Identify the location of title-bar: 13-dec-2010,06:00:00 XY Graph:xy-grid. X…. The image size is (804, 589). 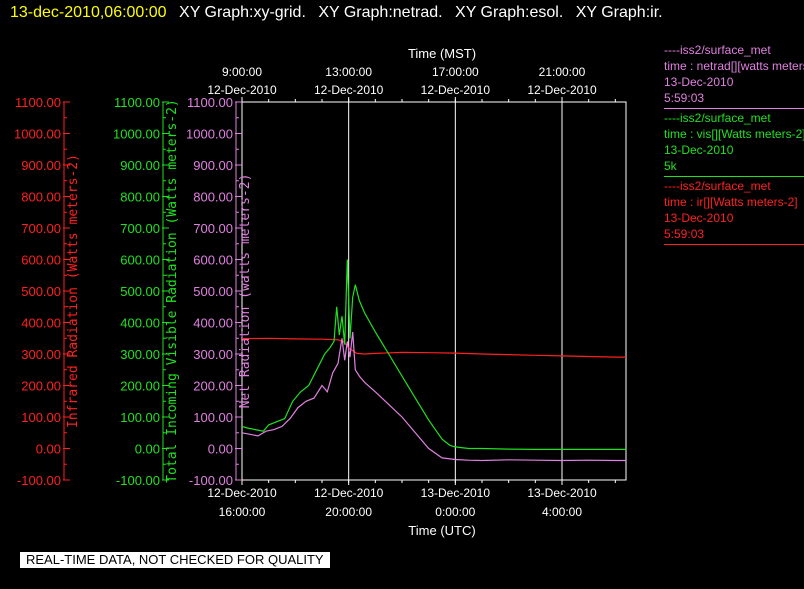
(340, 13).